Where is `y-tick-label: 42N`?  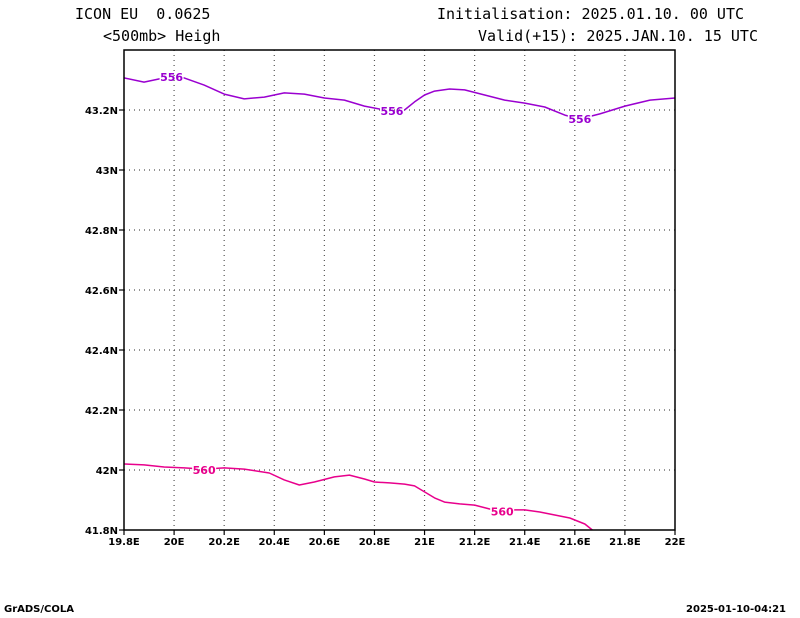
y-tick-label: 42N is located at coordinates (107, 471).